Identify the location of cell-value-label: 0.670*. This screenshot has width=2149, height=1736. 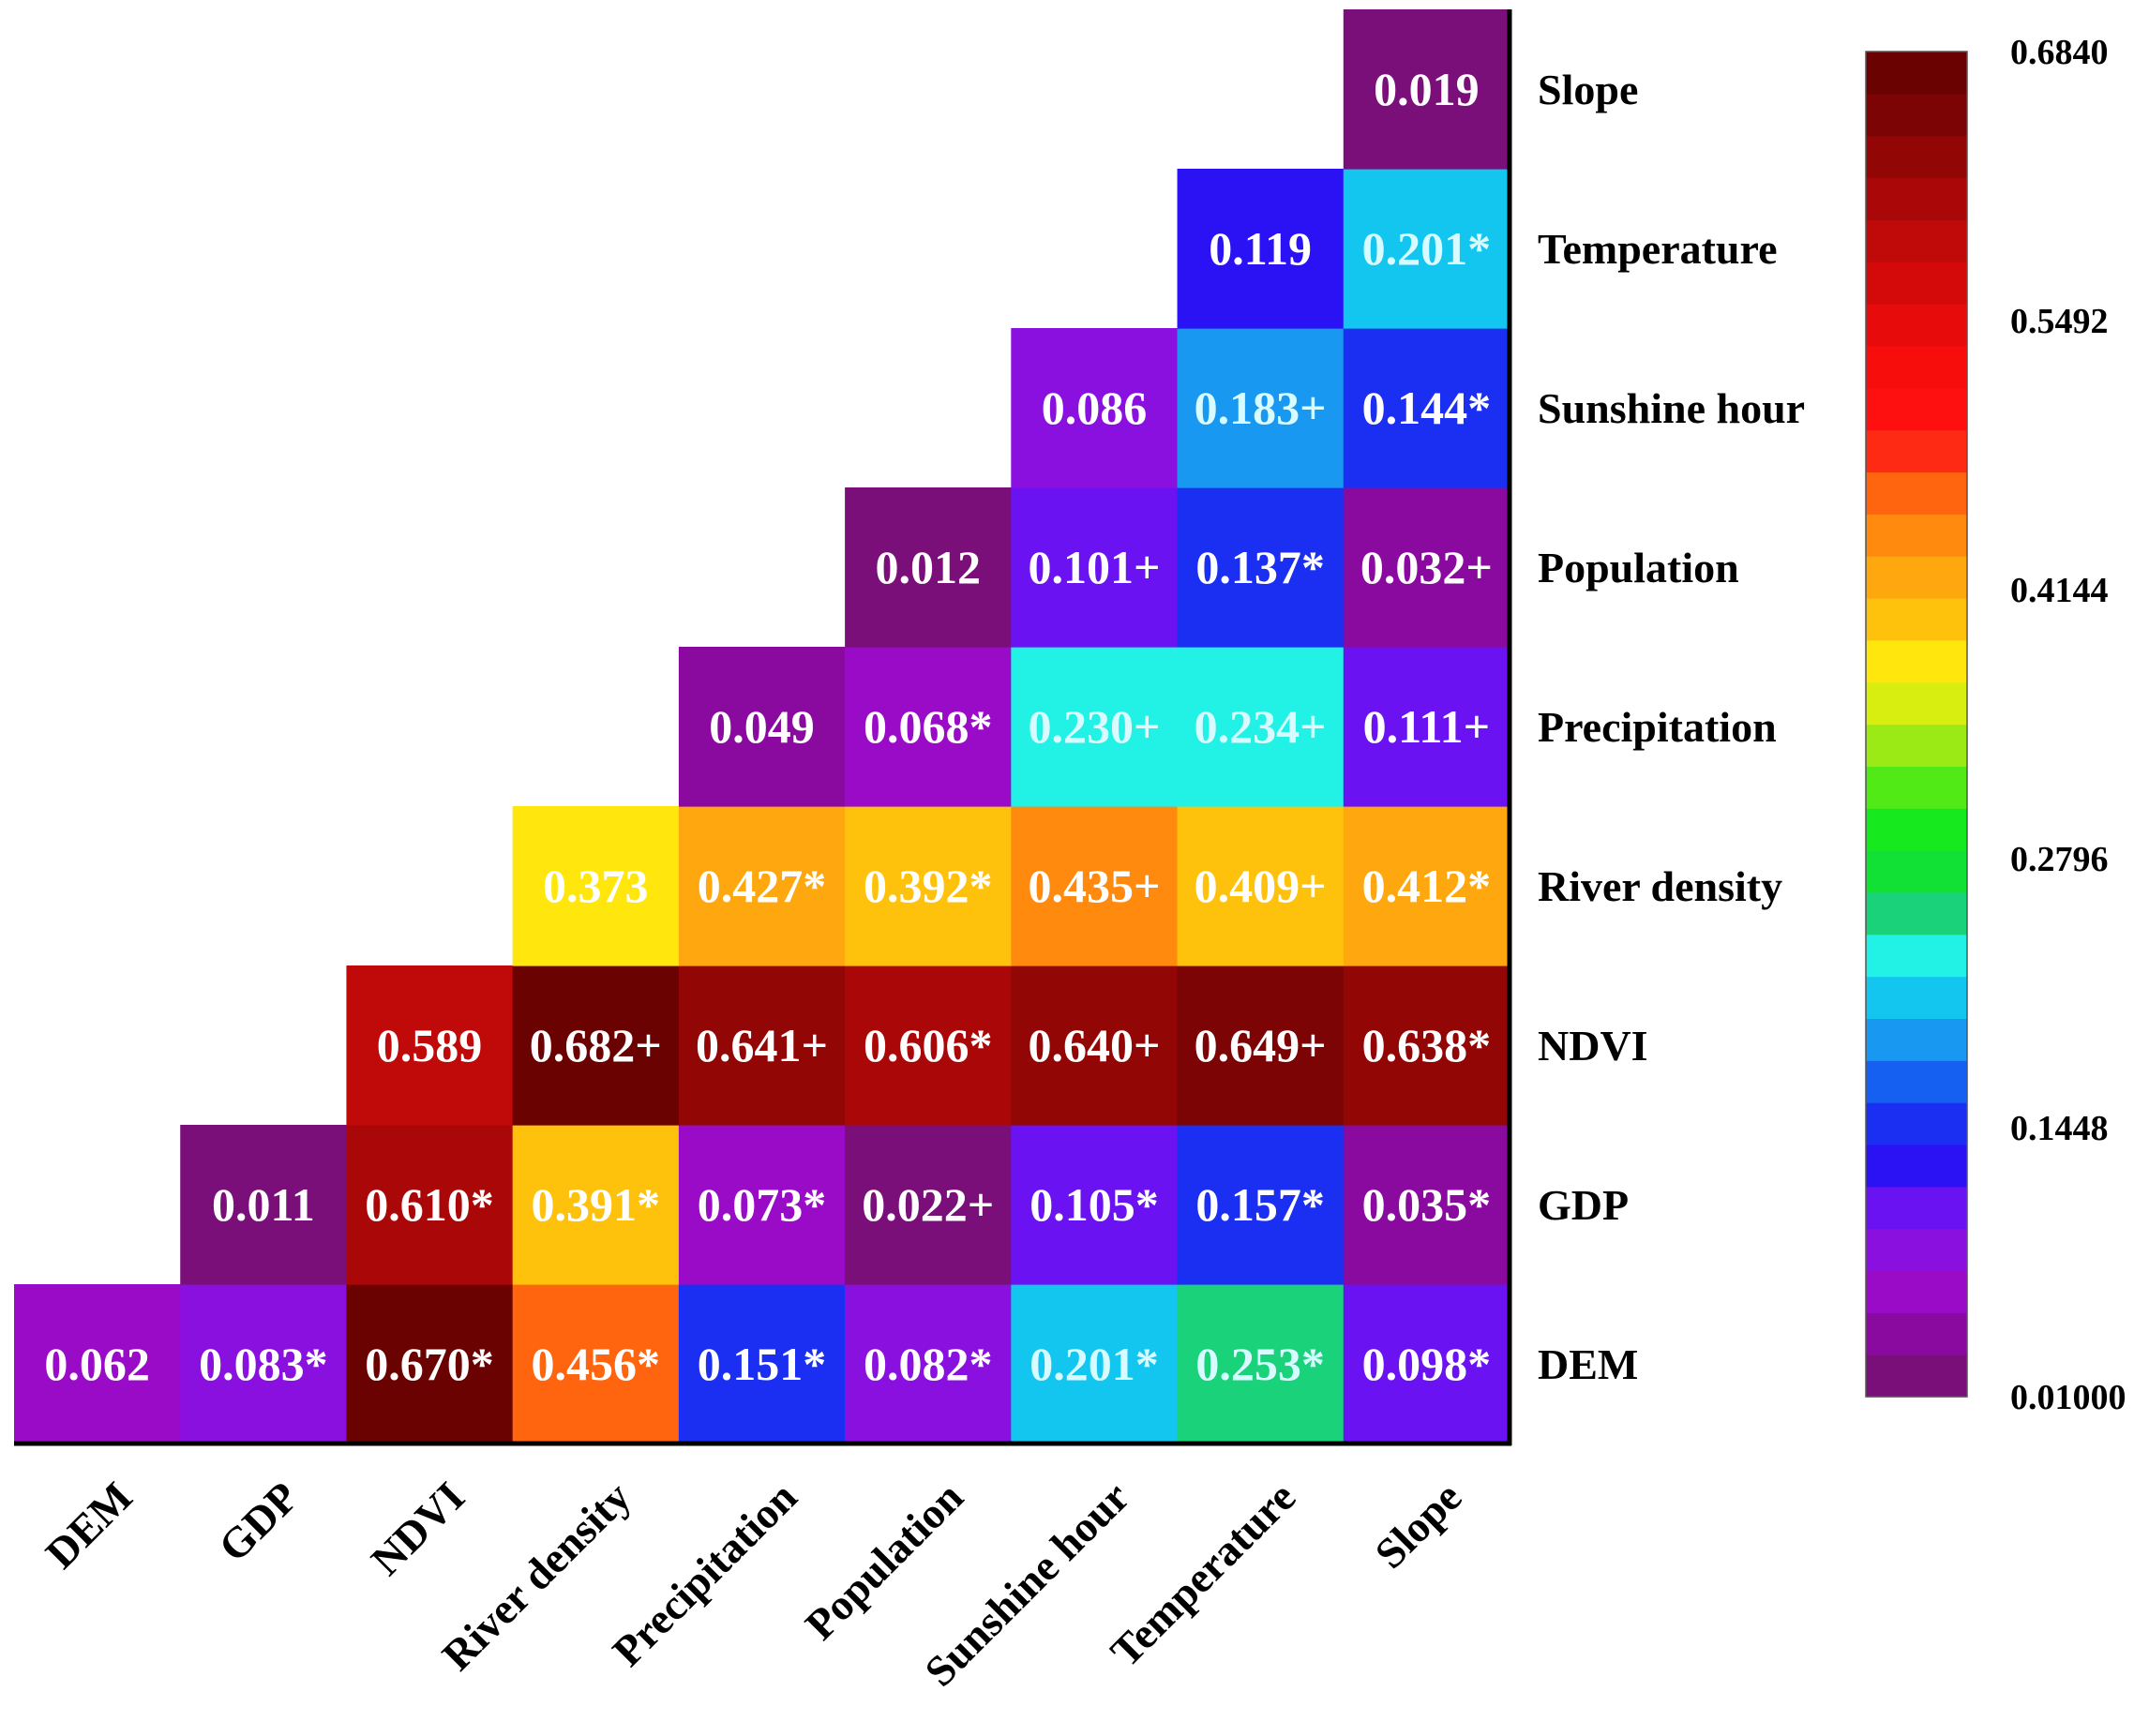
(429, 1364).